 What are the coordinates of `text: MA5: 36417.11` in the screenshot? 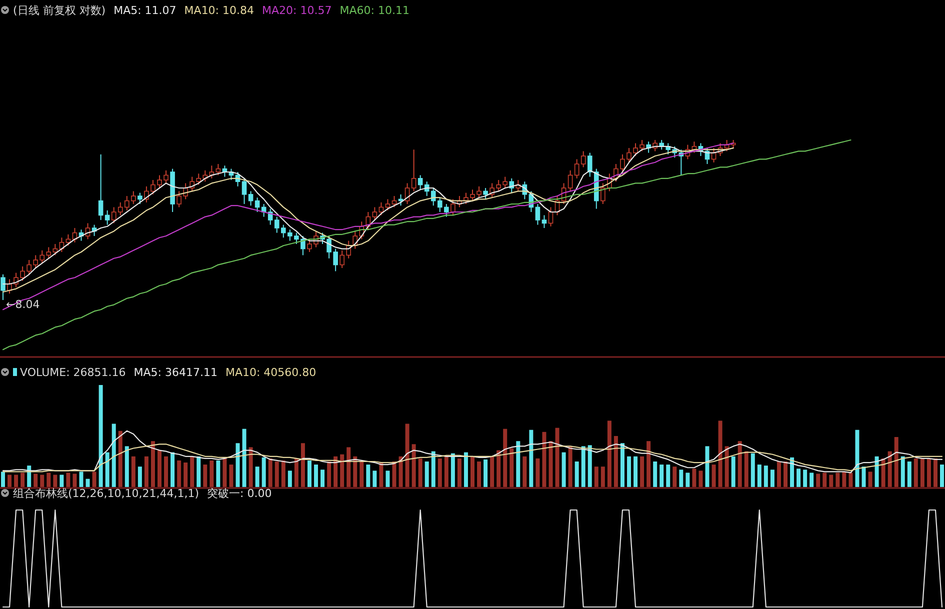 It's located at (176, 372).